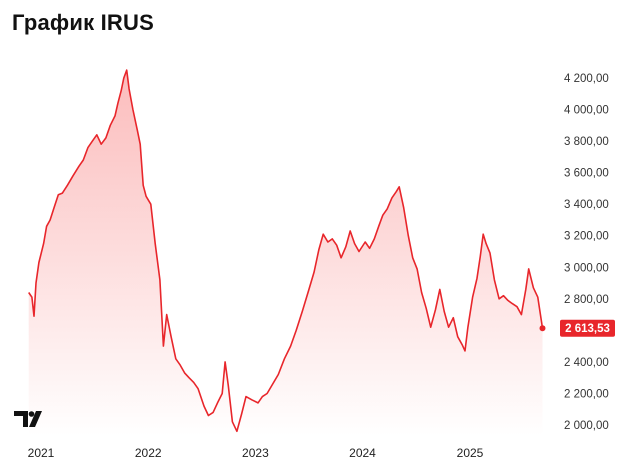 The height and width of the screenshot is (470, 628). Describe the element at coordinates (255, 453) in the screenshot. I see `x-tick-label: 2023` at that location.